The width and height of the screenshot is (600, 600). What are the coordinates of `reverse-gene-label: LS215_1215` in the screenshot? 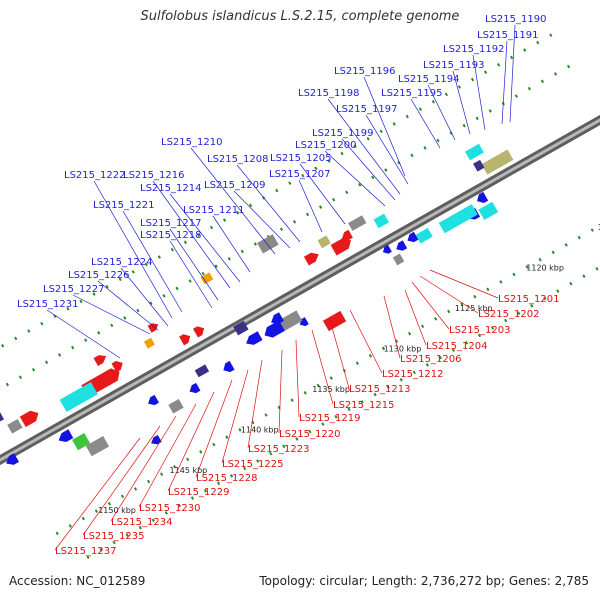 It's located at (363, 405).